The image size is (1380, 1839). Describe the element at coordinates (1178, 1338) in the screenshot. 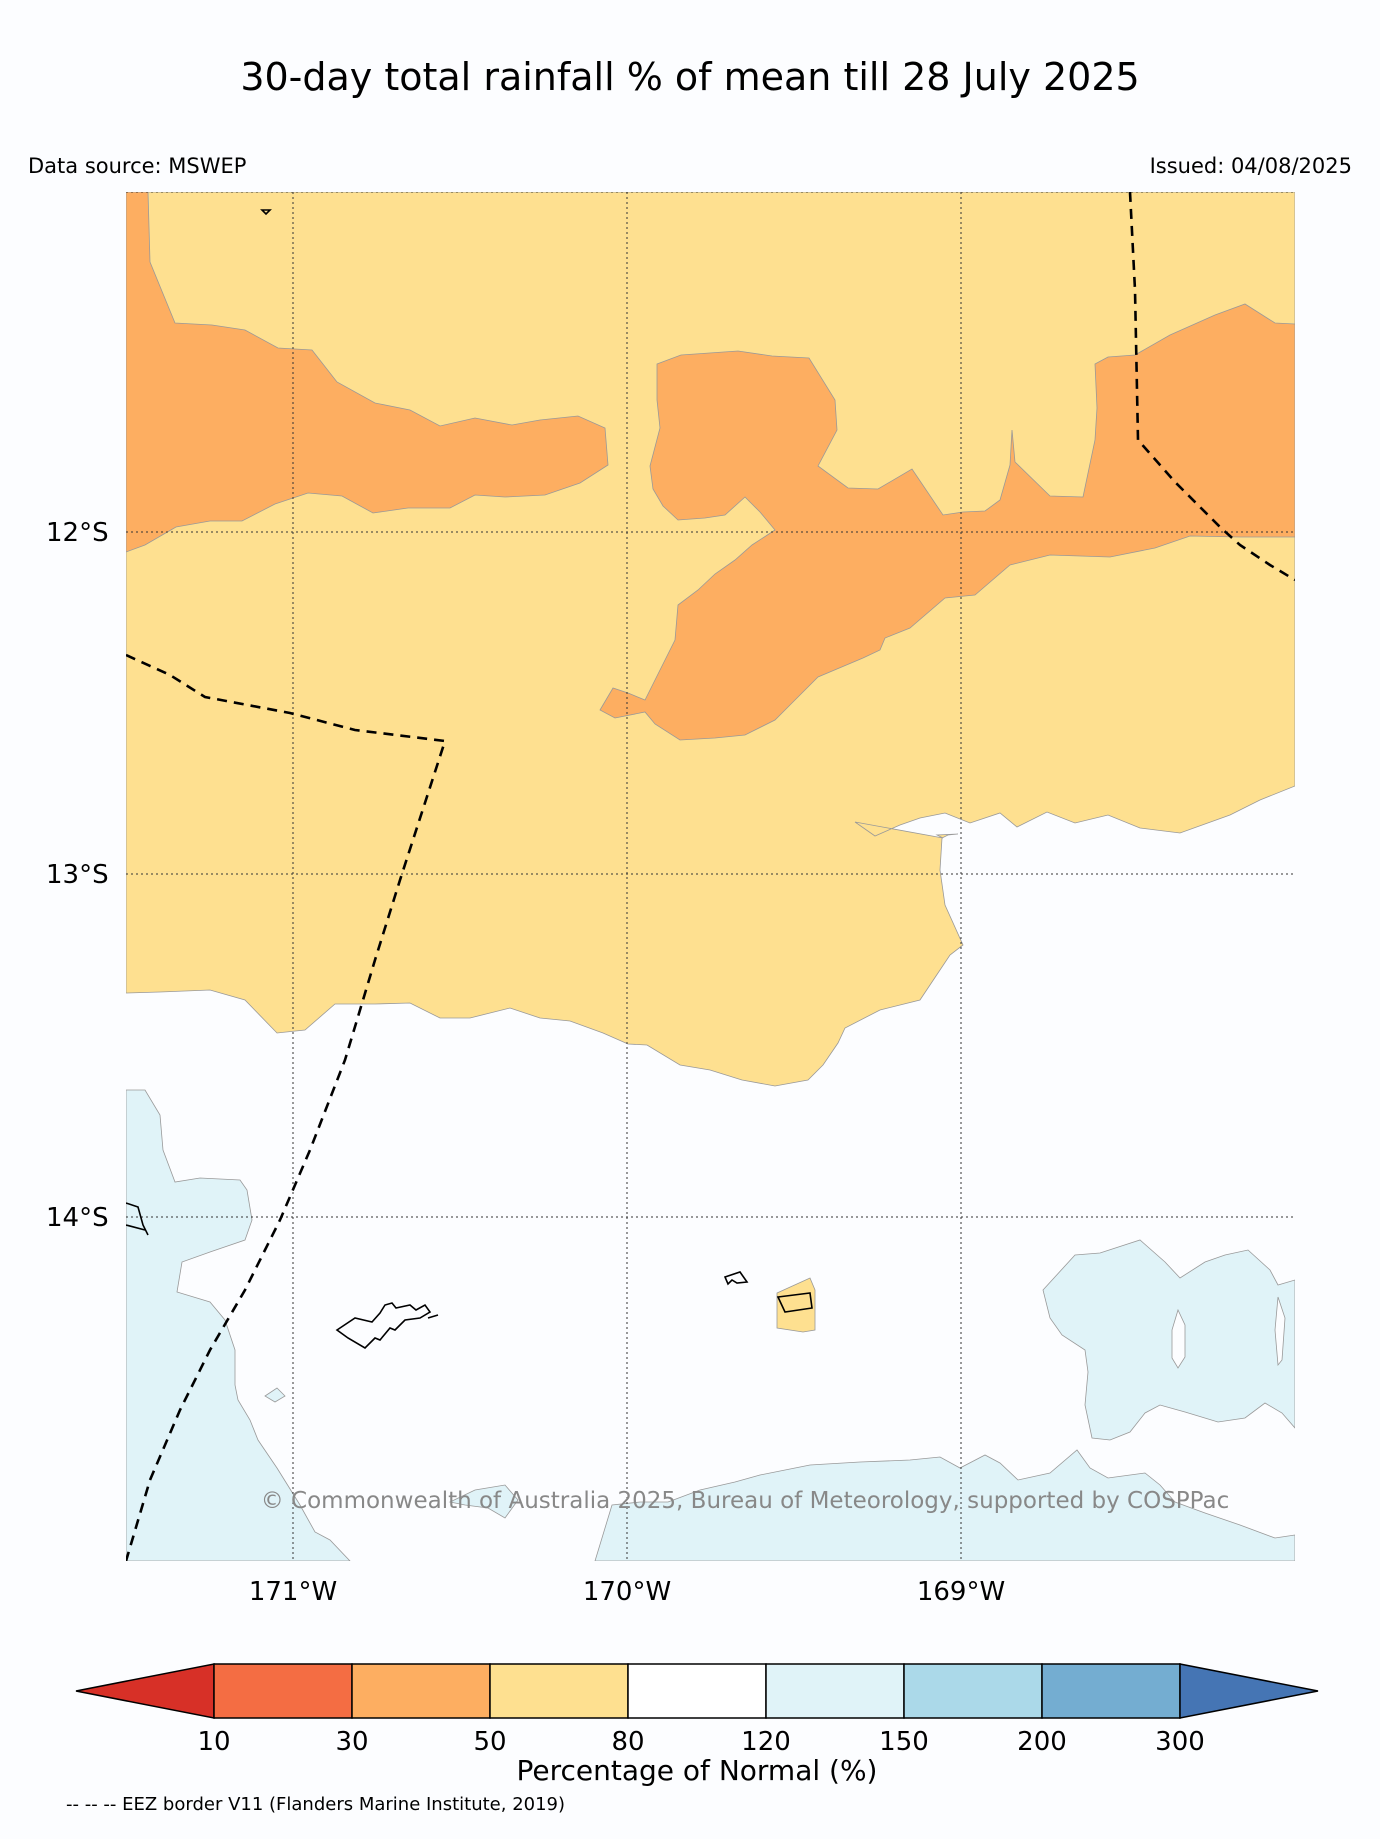

I see `region-white-hole-a` at that location.